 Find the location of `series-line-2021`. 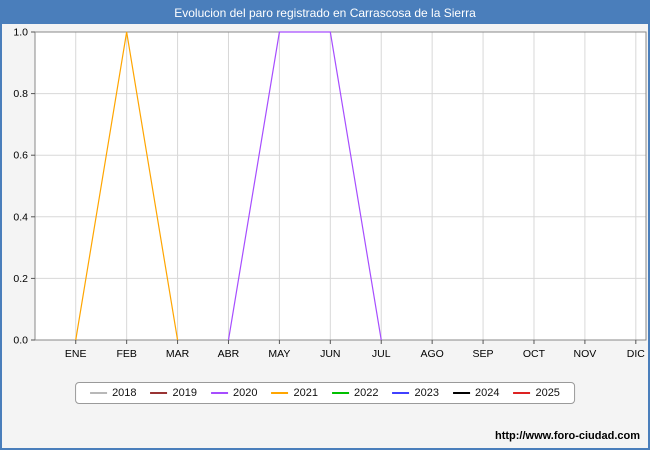

series-line-2021 is located at coordinates (127, 186).